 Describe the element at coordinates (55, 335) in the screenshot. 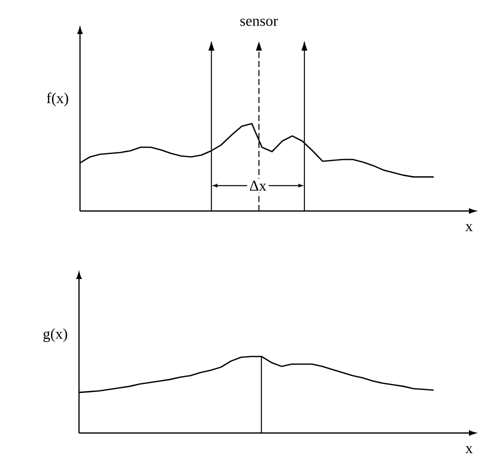

I see `y-axis-title: g(x)` at that location.